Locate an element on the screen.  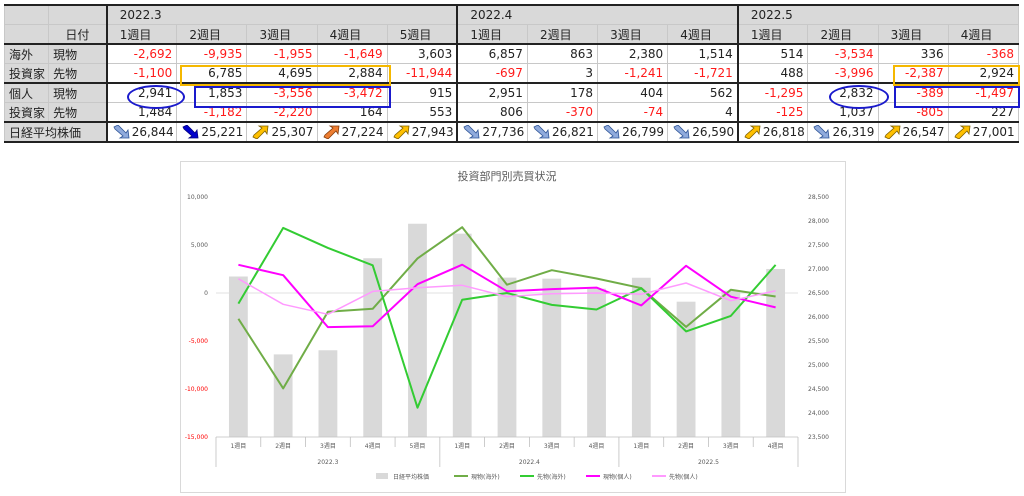
nikkei-value: 26,799 is located at coordinates (643, 131).